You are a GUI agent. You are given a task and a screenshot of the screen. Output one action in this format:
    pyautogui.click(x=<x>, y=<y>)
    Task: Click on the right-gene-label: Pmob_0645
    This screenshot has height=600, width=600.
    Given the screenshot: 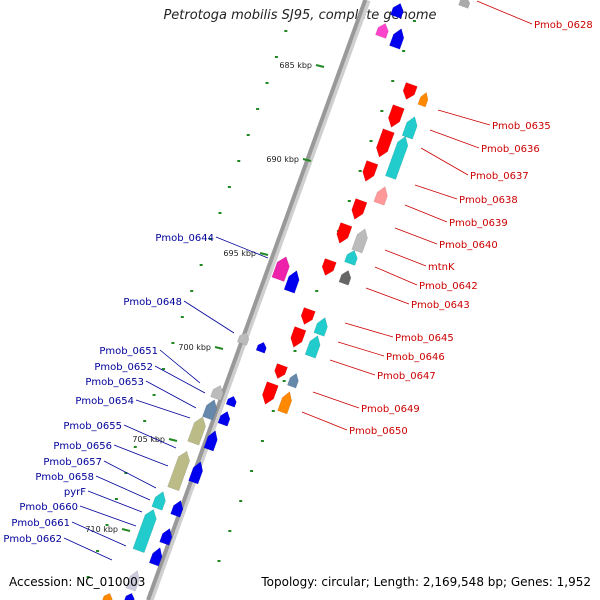 What is the action you would take?
    pyautogui.click(x=424, y=338)
    